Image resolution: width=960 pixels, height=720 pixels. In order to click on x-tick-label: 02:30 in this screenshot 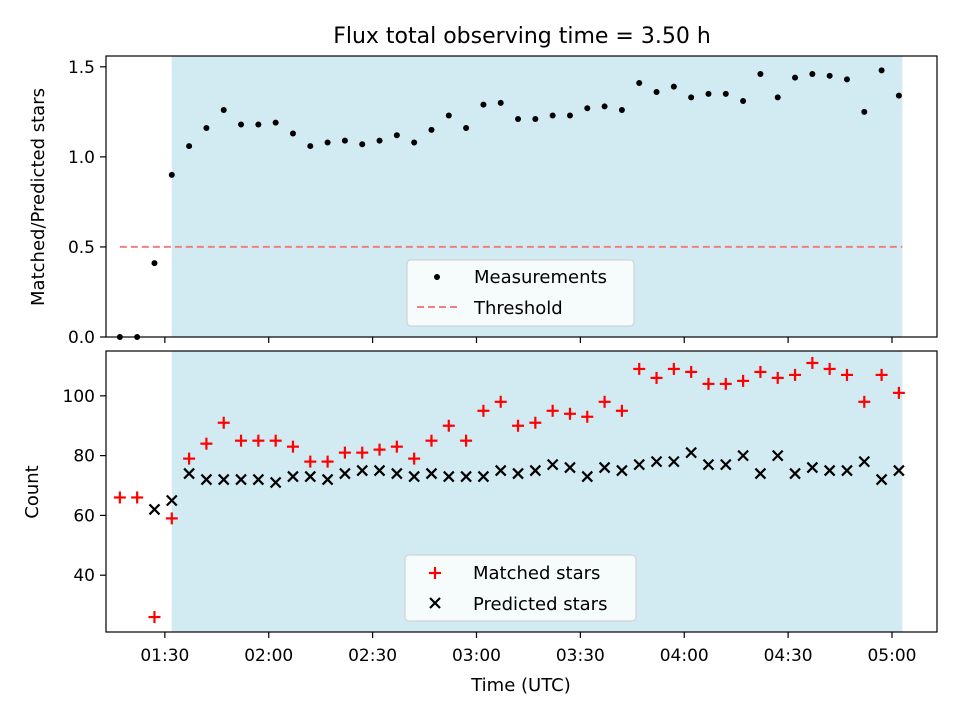, I will do `click(372, 656)`.